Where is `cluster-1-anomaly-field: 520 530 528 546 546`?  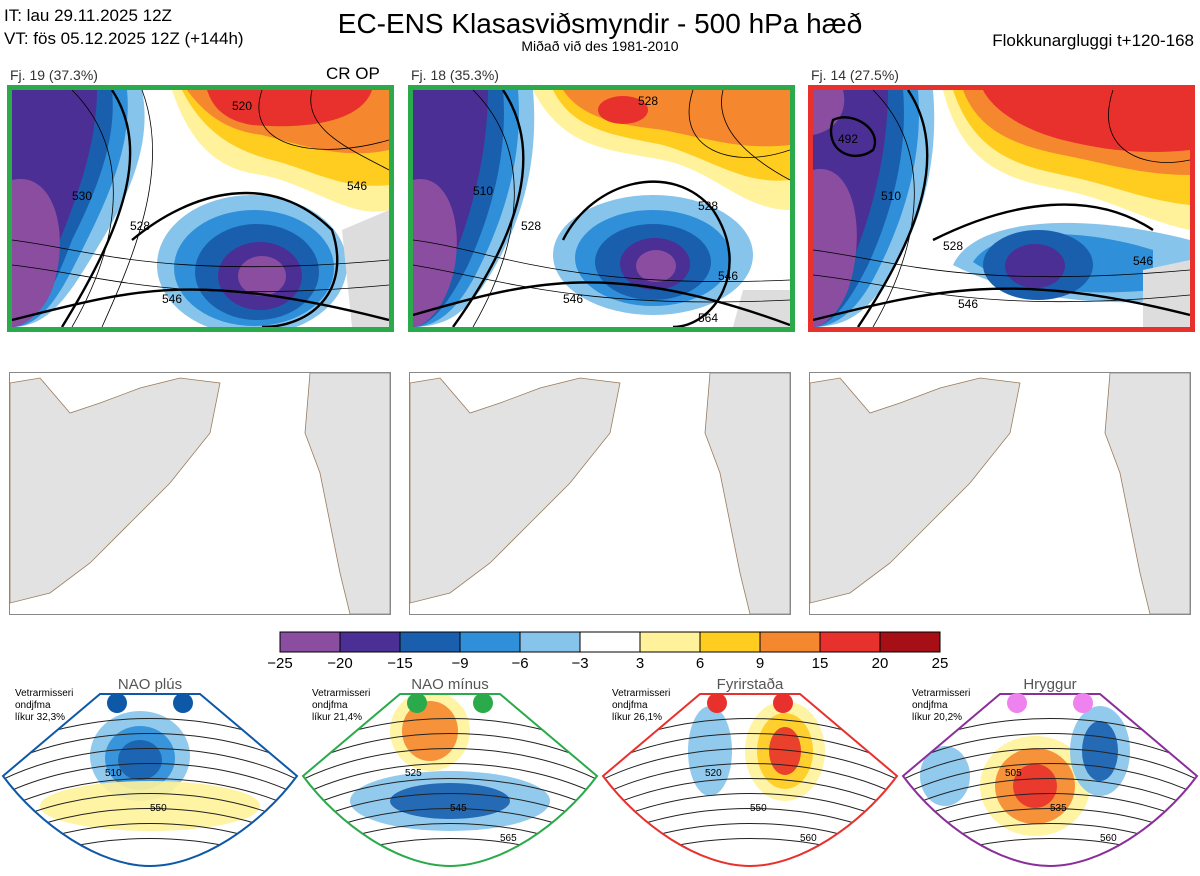
cluster-1-anomaly-field: 520 530 528 546 546 is located at coordinates (200, 208).